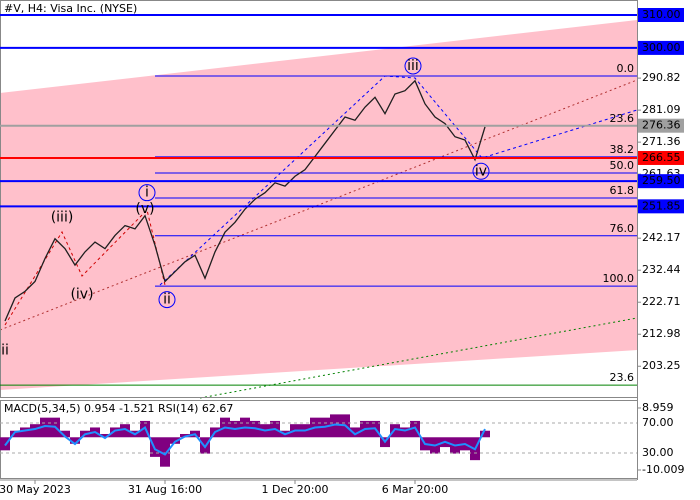  I want to click on y-tick-label: 281.09, so click(661, 109).